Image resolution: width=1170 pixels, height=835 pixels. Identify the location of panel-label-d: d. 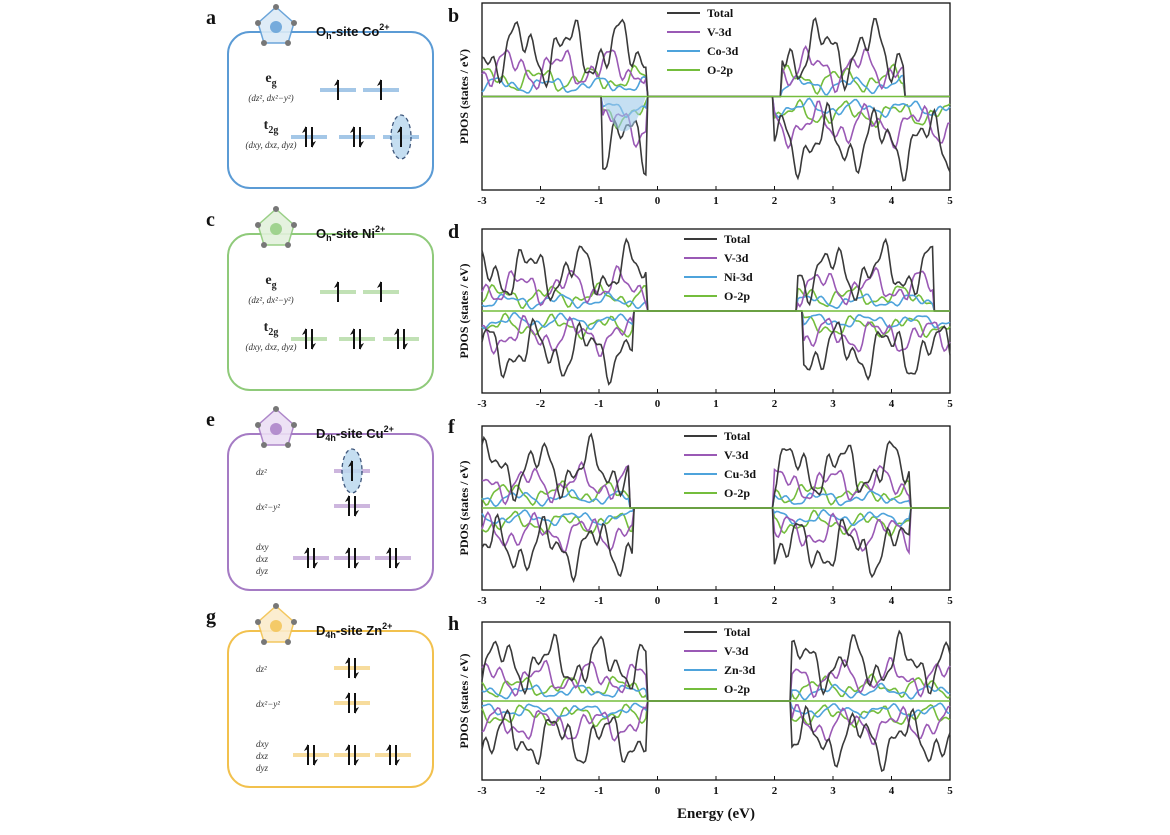
(453, 232).